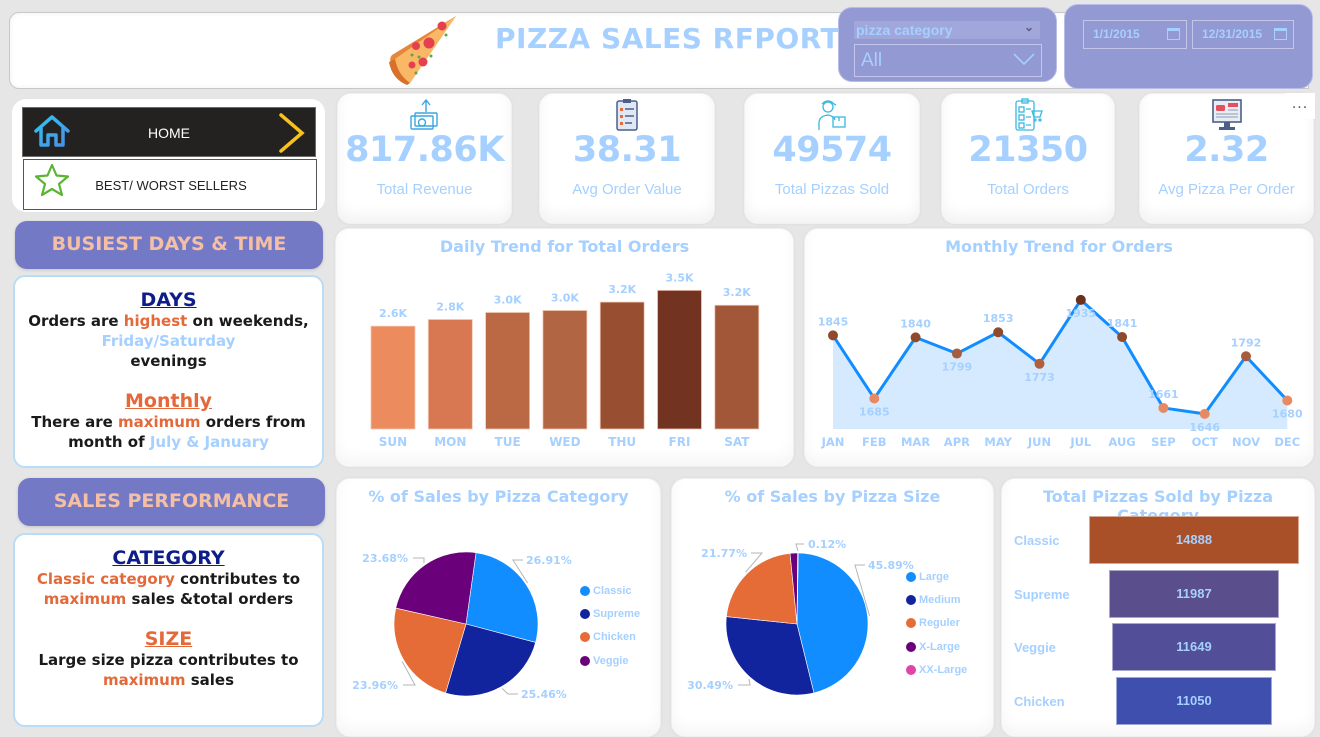 The width and height of the screenshot is (1320, 737). What do you see at coordinates (1243, 34) in the screenshot?
I see `end-date-input: 12/31/2015` at bounding box center [1243, 34].